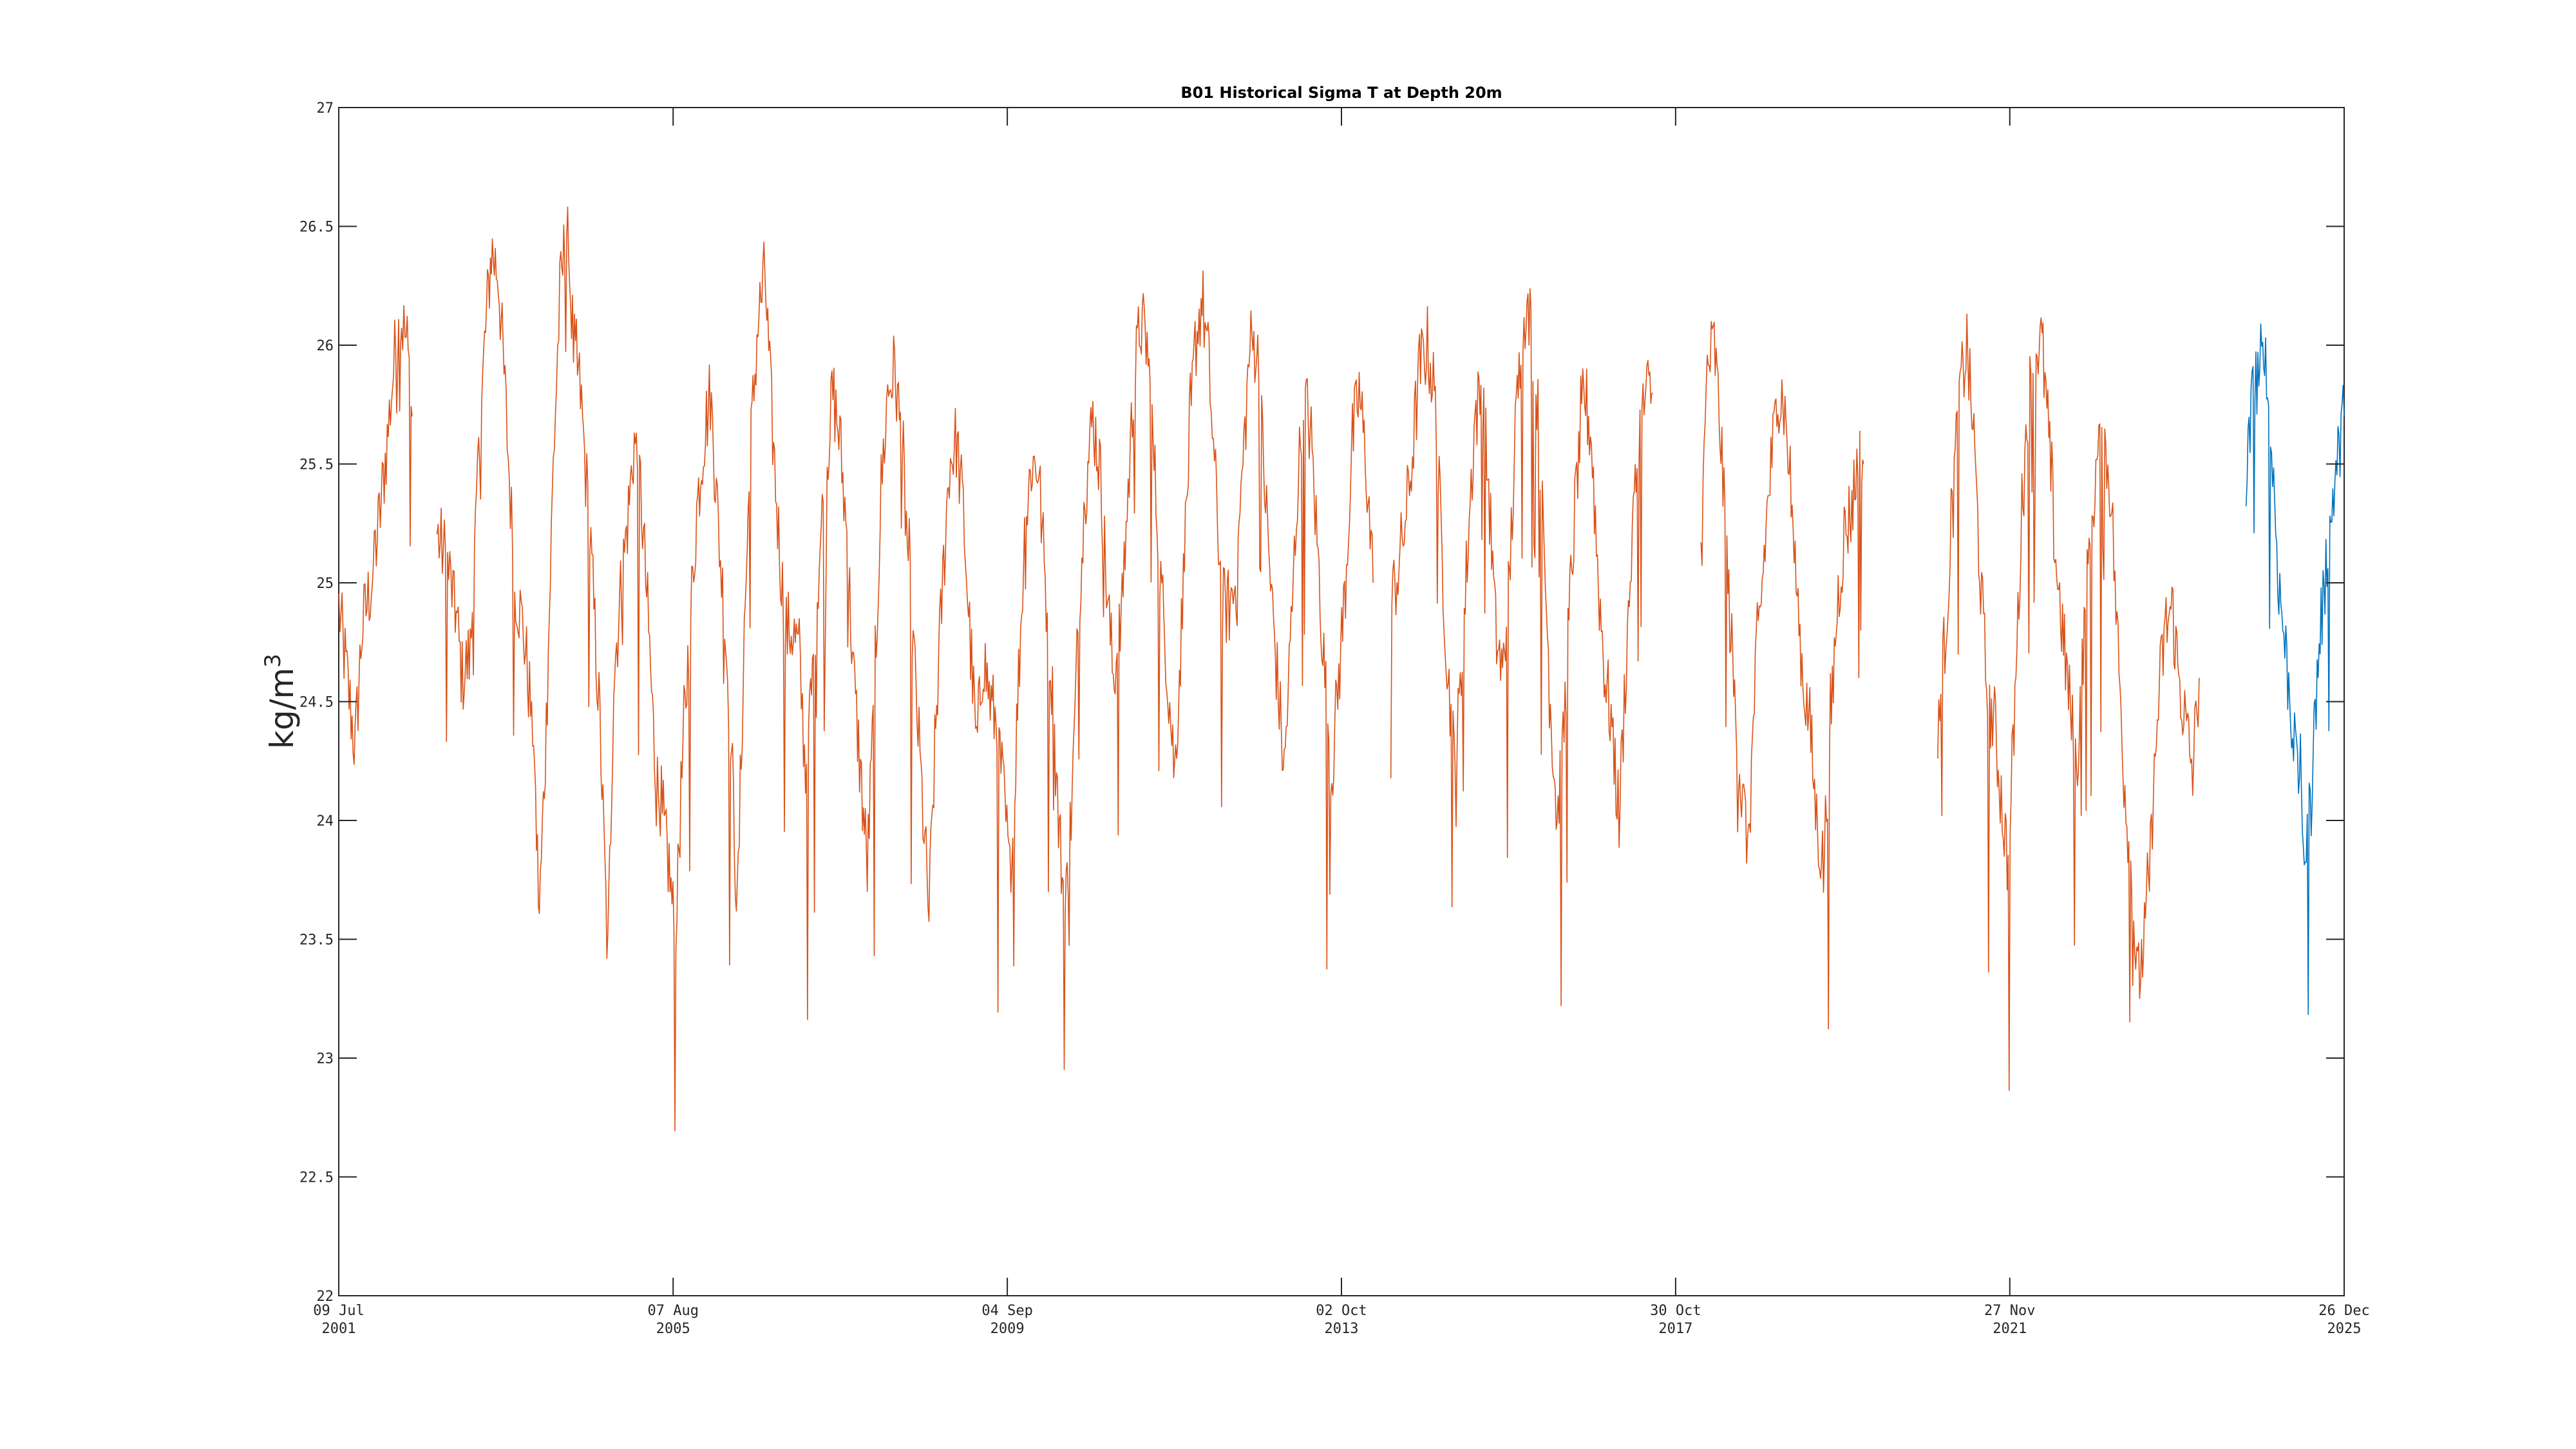 This screenshot has width=2576, height=1449. What do you see at coordinates (1341, 1320) in the screenshot?
I see `x-tick-label: 02 Oct 2013` at bounding box center [1341, 1320].